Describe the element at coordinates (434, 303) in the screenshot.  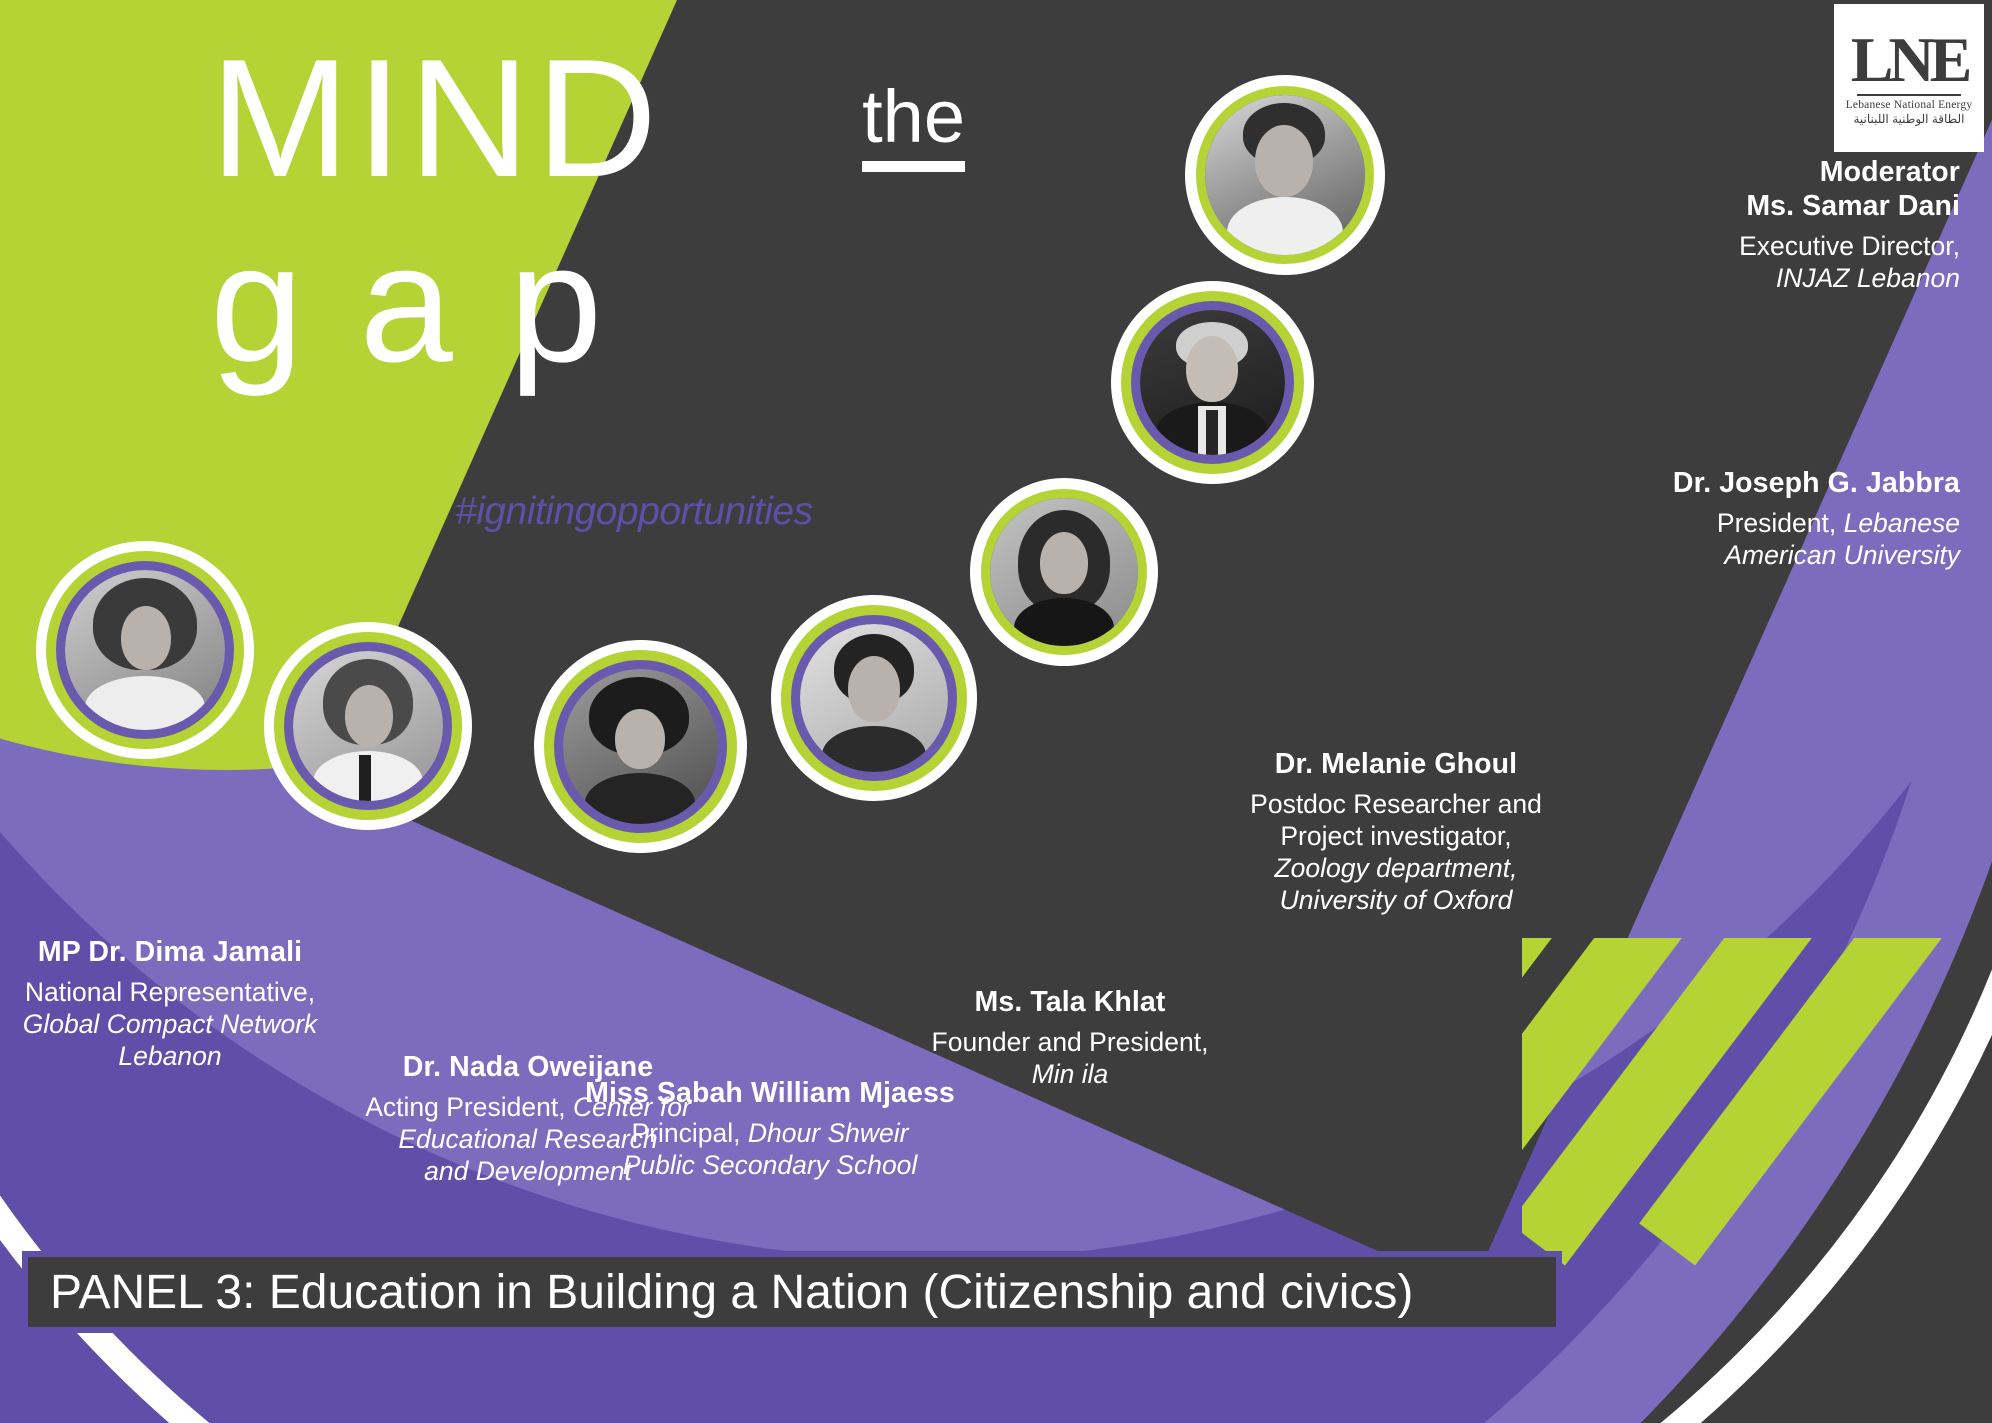
I see `logo-word-gap: gap` at that location.